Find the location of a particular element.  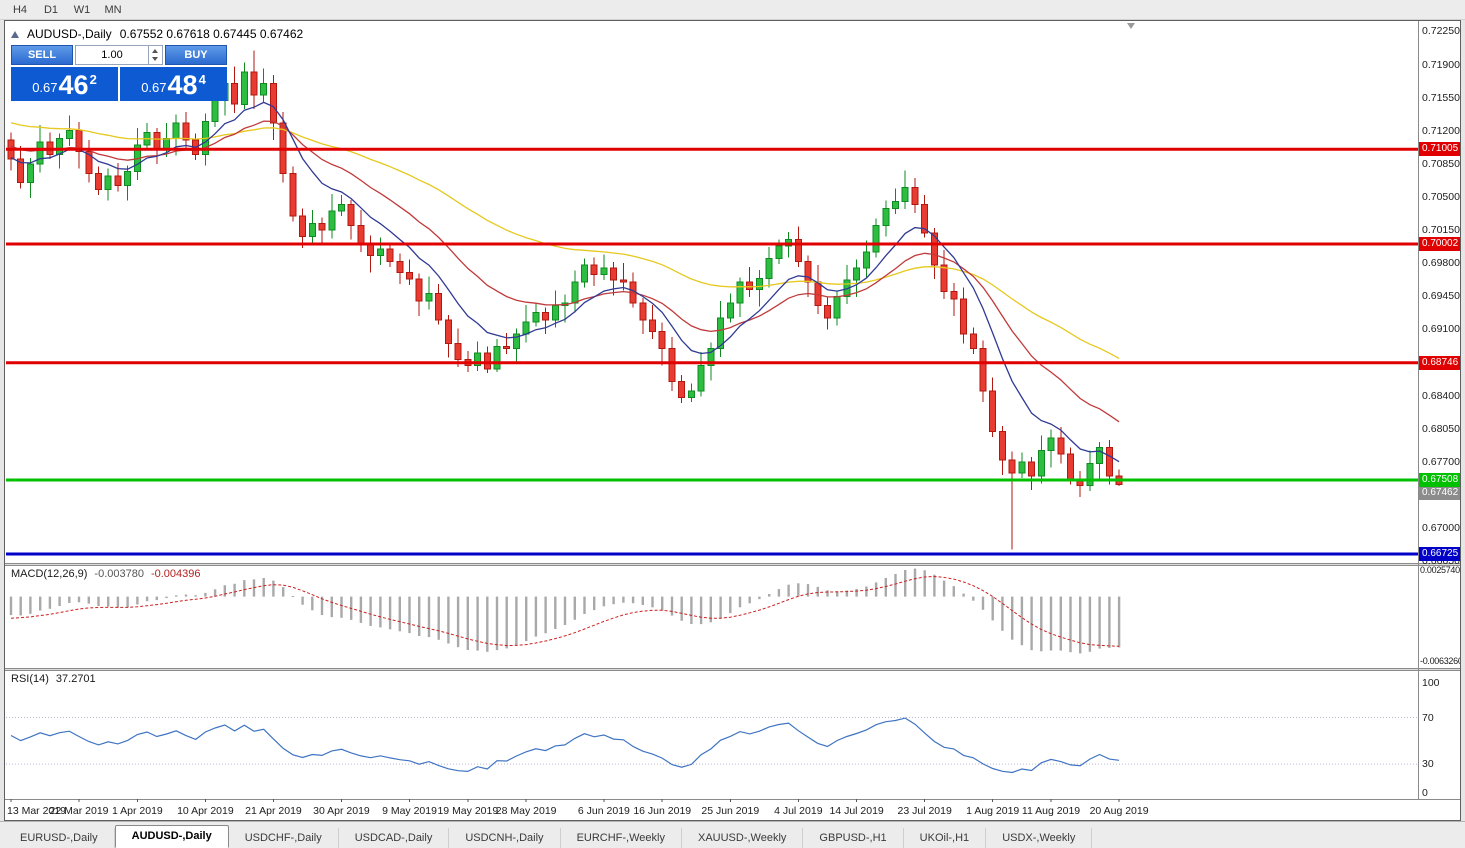

macd-caption: MACD(12,26,9) -0.003780 -0.004396 is located at coordinates (106, 574).